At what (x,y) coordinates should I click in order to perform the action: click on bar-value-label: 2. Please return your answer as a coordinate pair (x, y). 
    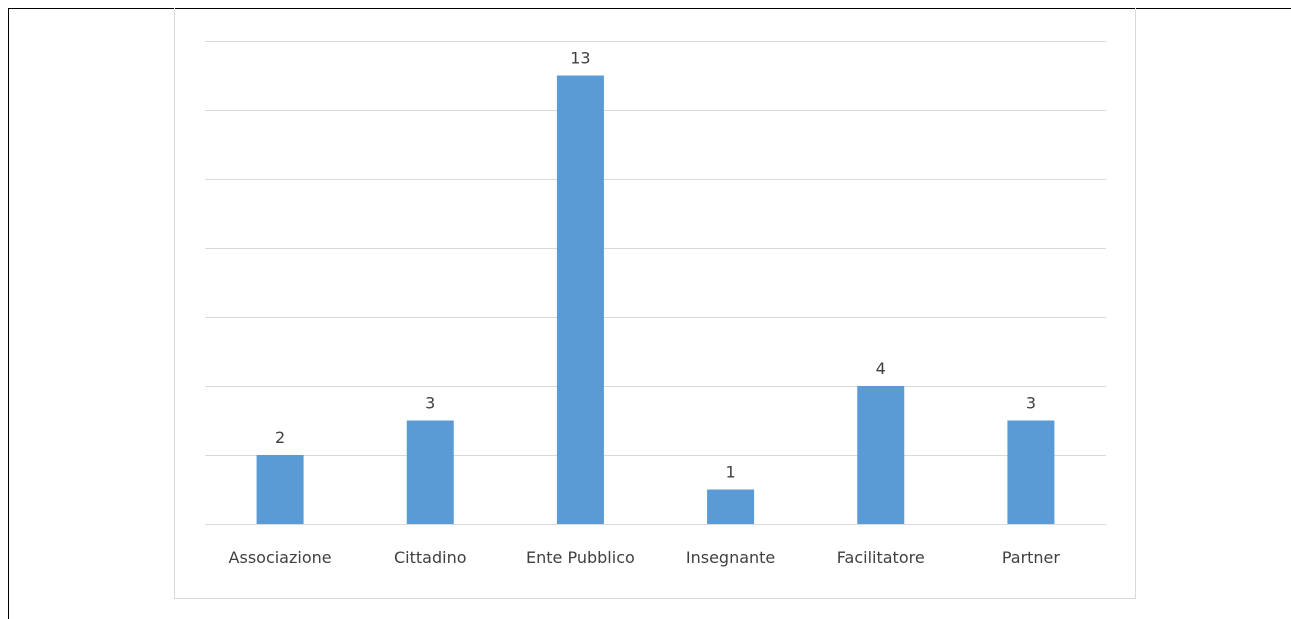
    Looking at the image, I should click on (280, 437).